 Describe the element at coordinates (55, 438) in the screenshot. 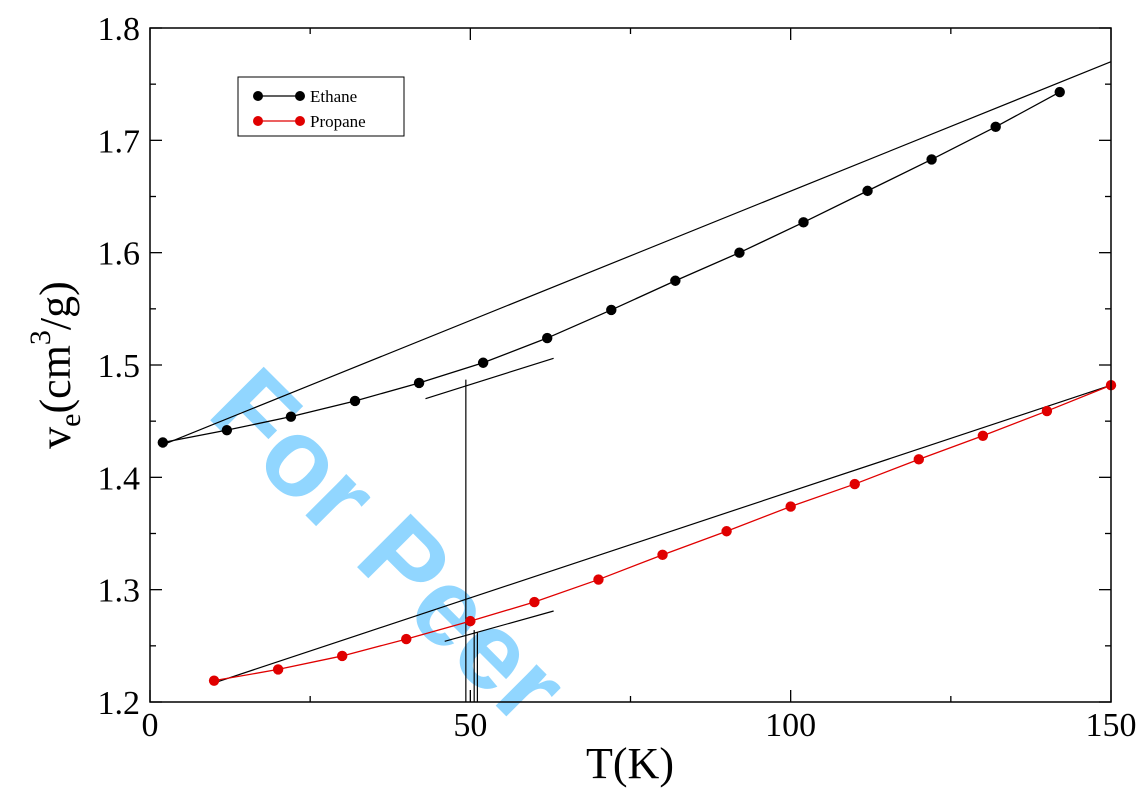

I see `y-axis-title-v: v` at that location.